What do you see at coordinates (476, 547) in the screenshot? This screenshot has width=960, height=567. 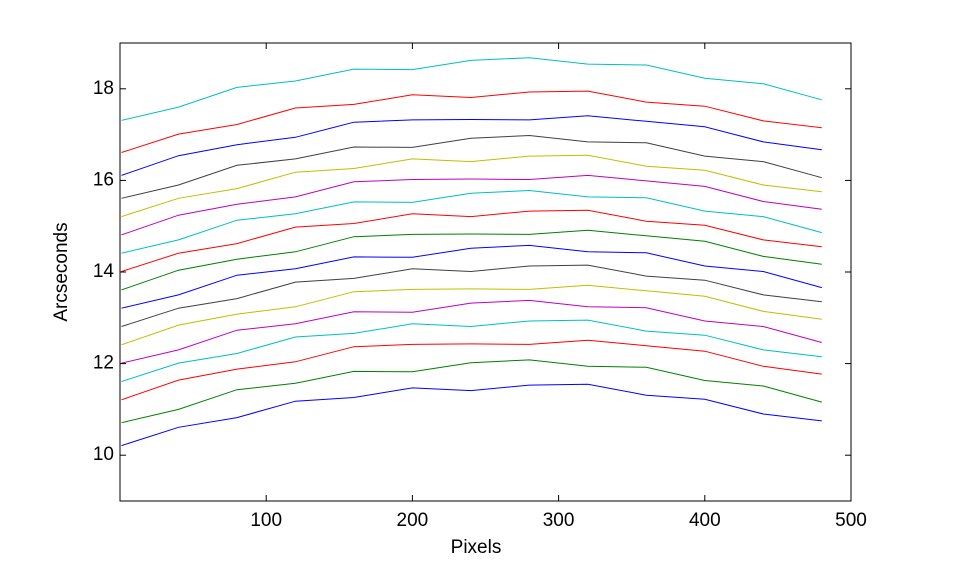 I see `x-axis-label: Pixels` at bounding box center [476, 547].